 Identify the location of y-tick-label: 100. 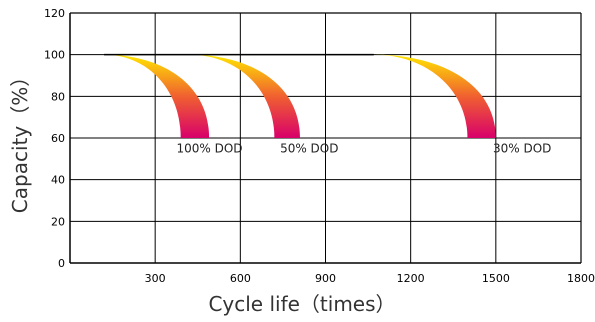
(54, 55).